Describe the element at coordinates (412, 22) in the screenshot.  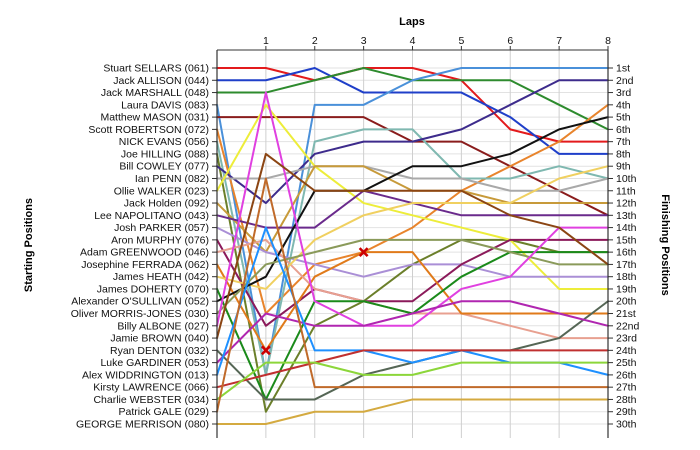
I see `chart-title: Laps` at that location.